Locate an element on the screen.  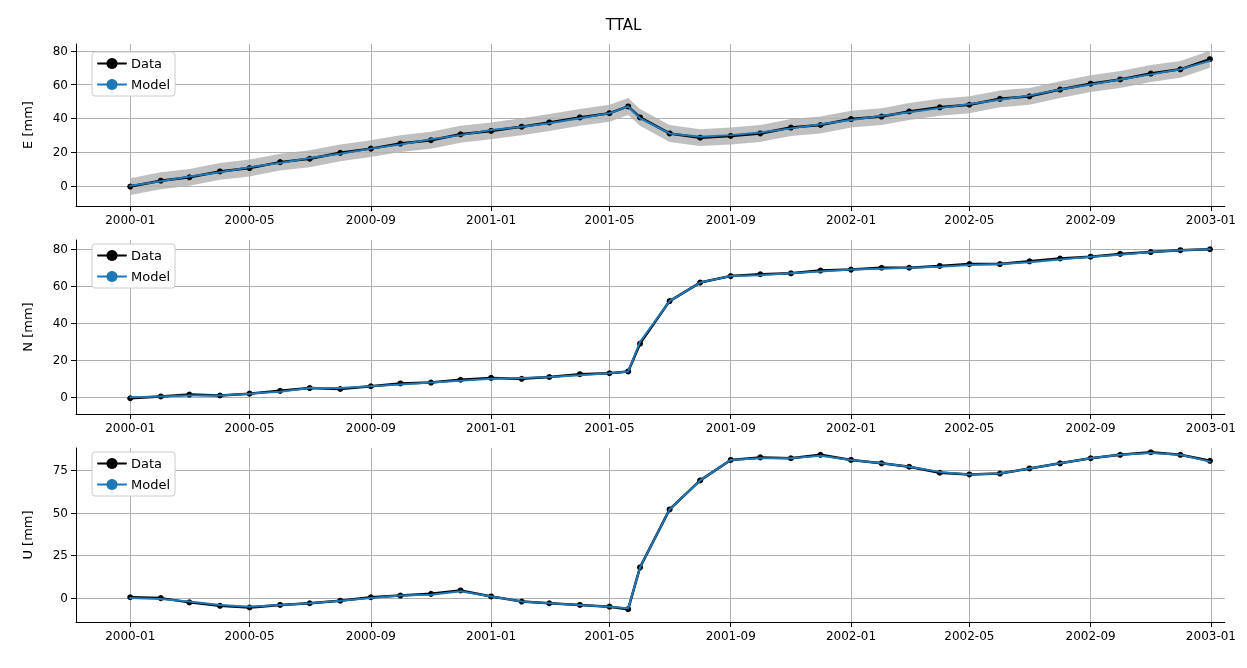
y-tick-label: 75 is located at coordinates (60, 470).